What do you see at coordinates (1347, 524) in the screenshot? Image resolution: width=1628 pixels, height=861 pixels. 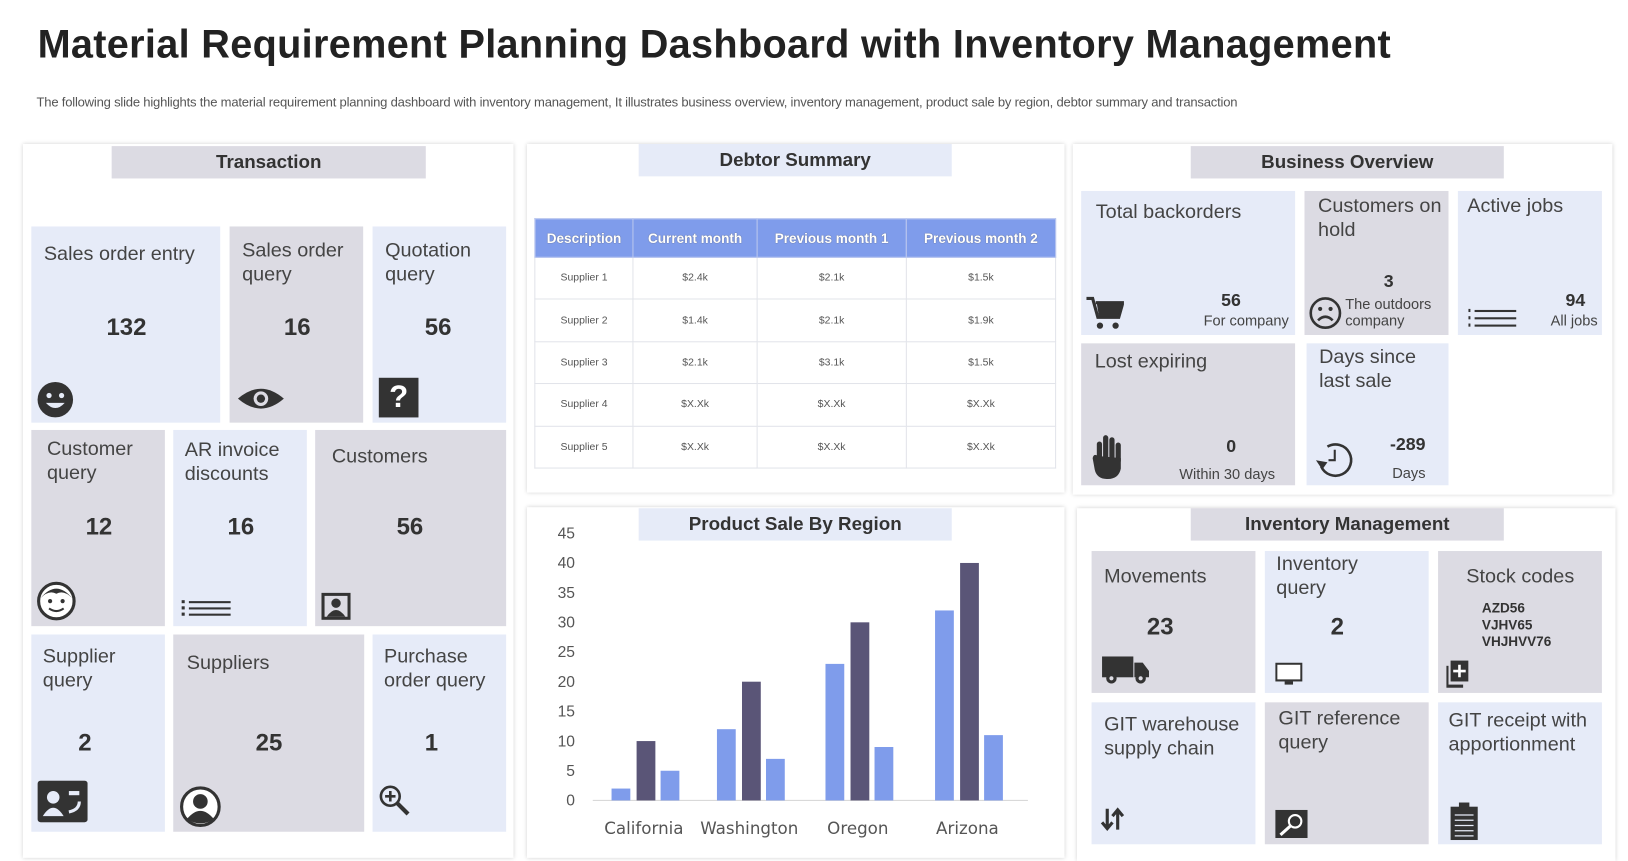 I see `inventory-management-title: Inventory Management` at bounding box center [1347, 524].